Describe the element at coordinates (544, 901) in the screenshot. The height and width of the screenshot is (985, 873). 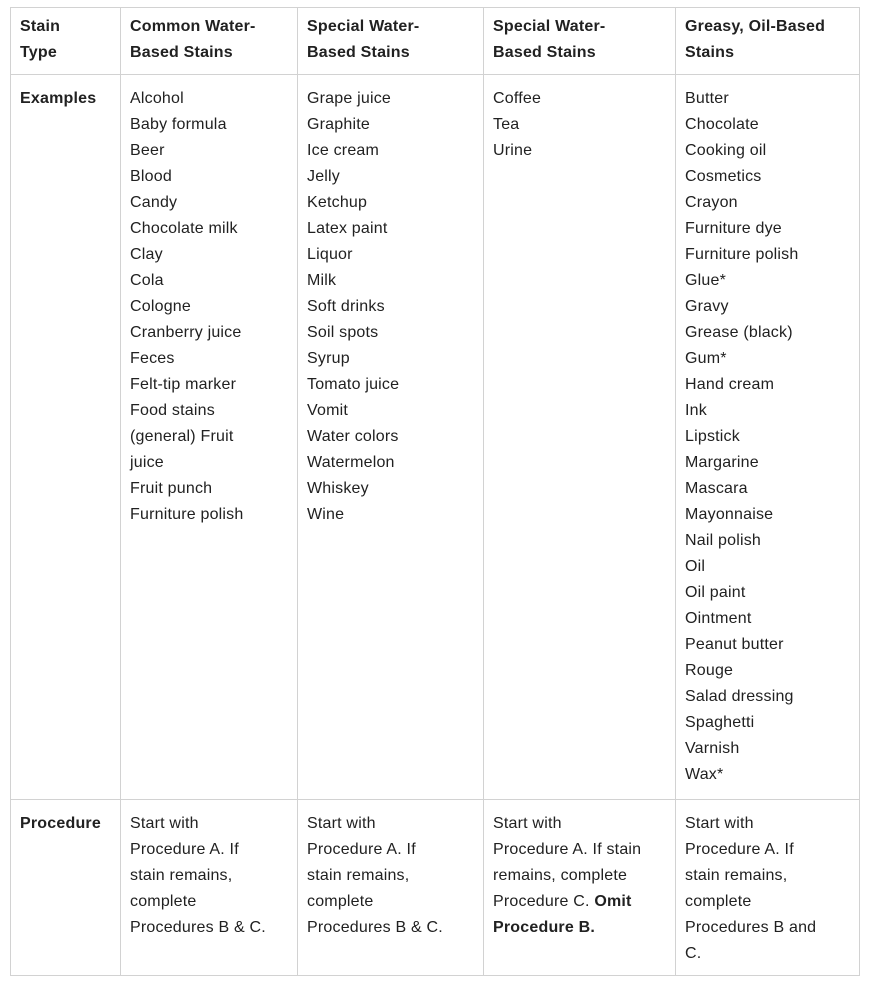
I see `text-run: Procedure C.` at that location.